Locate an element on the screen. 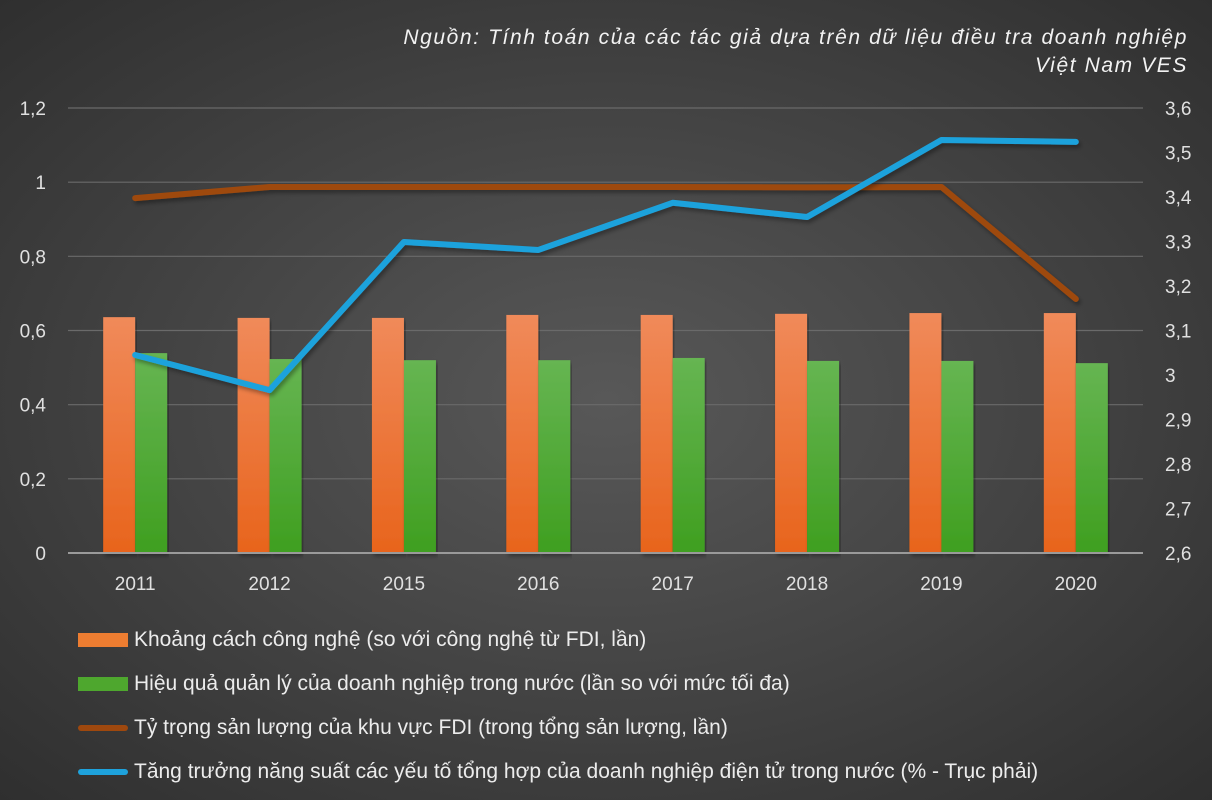 This screenshot has width=1212, height=800. x-axis-tick: 2017 is located at coordinates (673, 584).